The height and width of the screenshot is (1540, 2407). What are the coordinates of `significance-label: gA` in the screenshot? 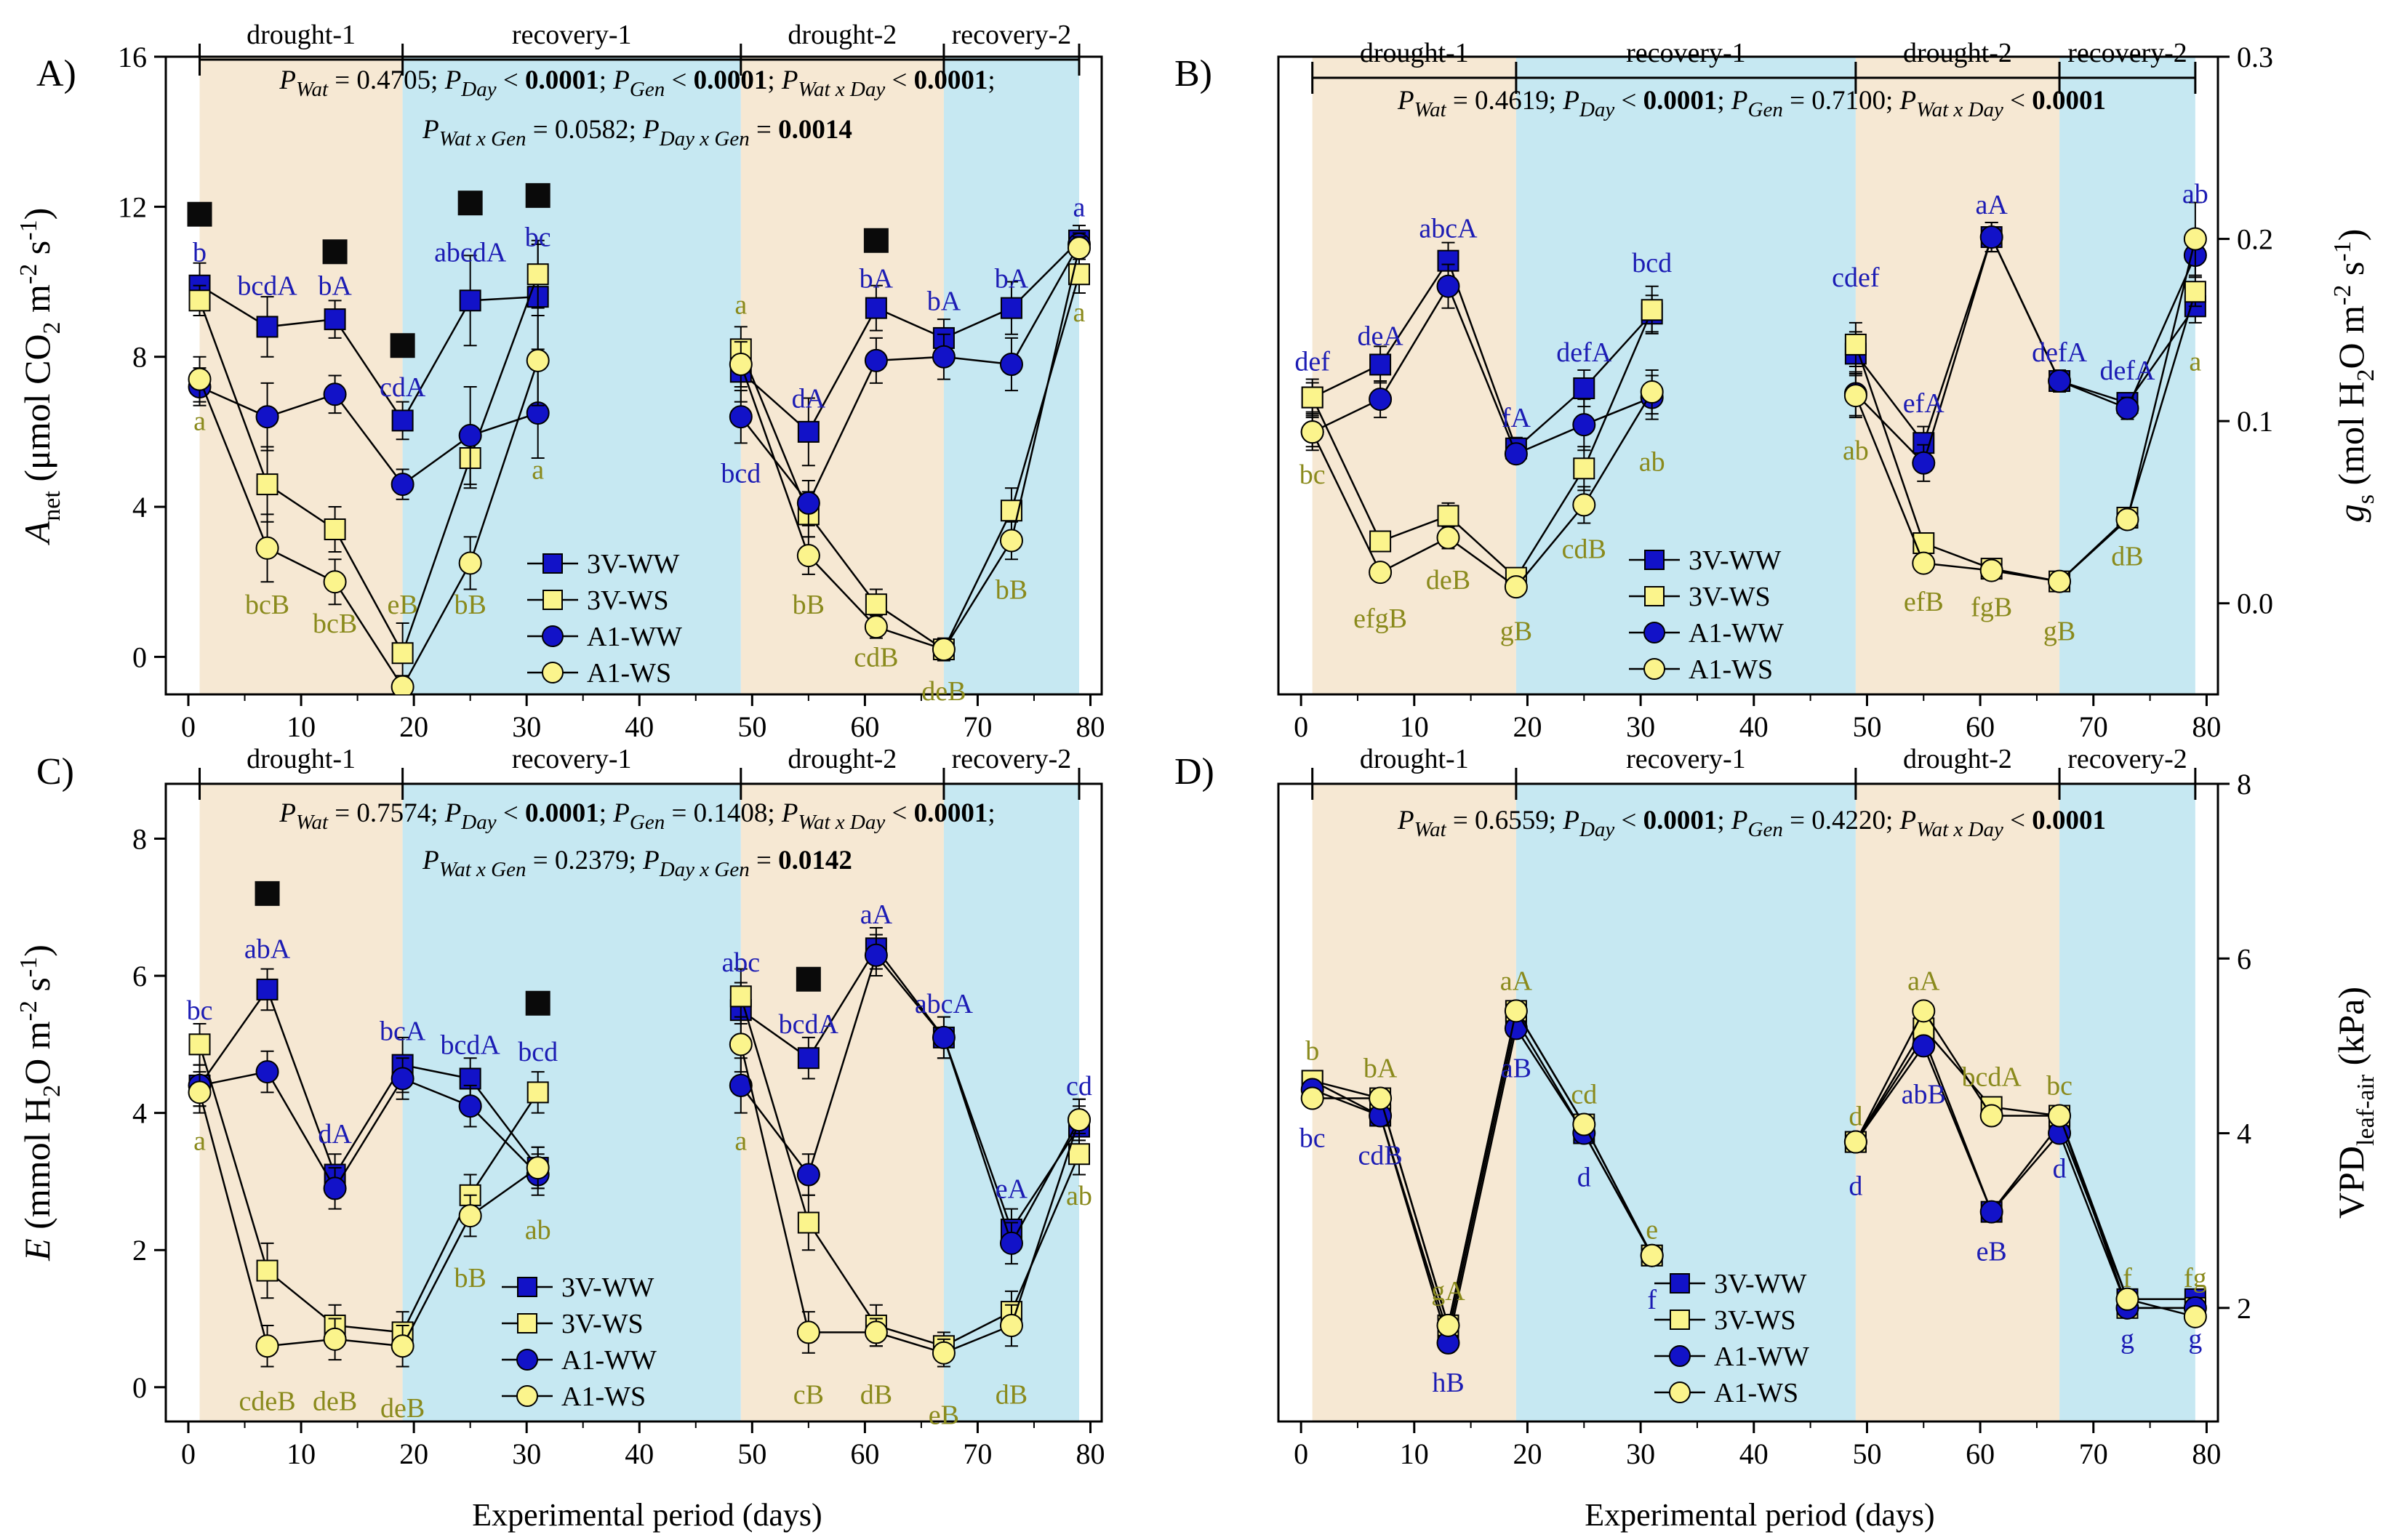 It's located at (1448, 1291).